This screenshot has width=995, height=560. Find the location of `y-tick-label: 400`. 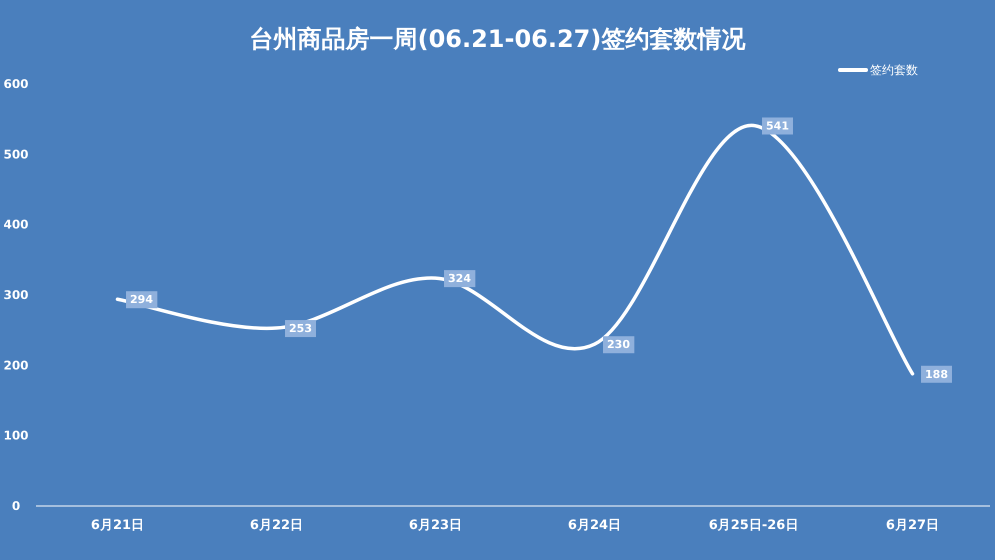

y-tick-label: 400 is located at coordinates (16, 225).